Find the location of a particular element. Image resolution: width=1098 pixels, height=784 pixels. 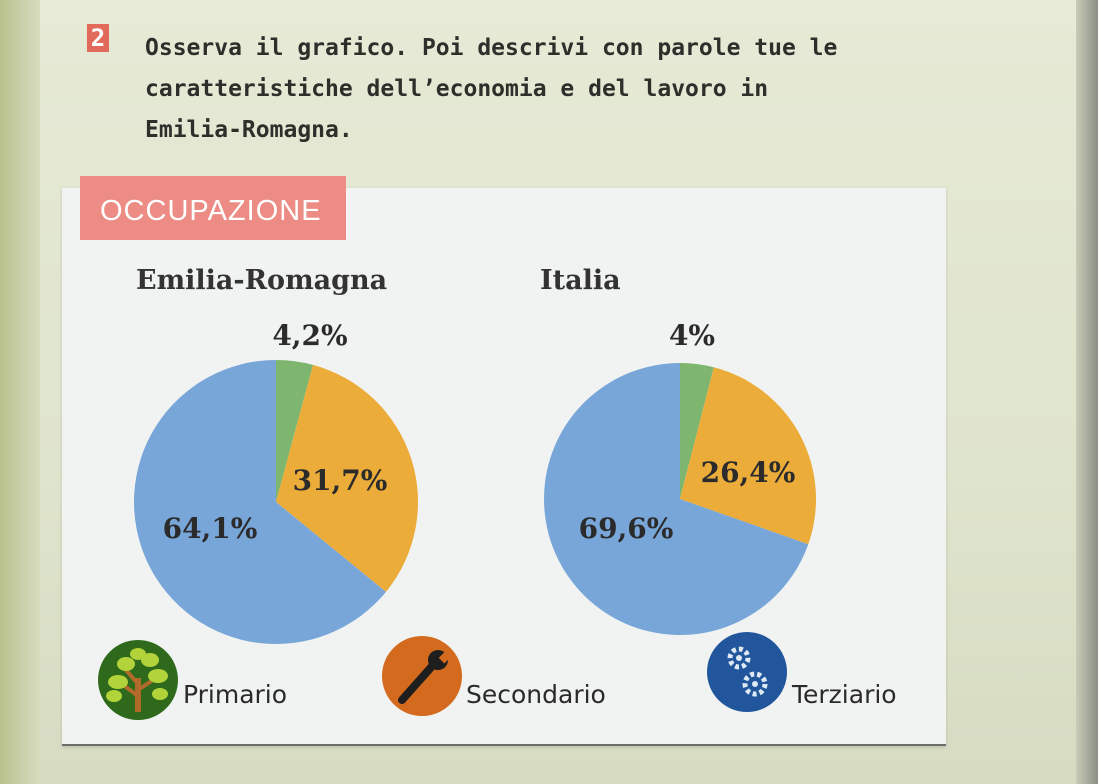

pie-slice-italia-secondario is located at coordinates (748, 456).